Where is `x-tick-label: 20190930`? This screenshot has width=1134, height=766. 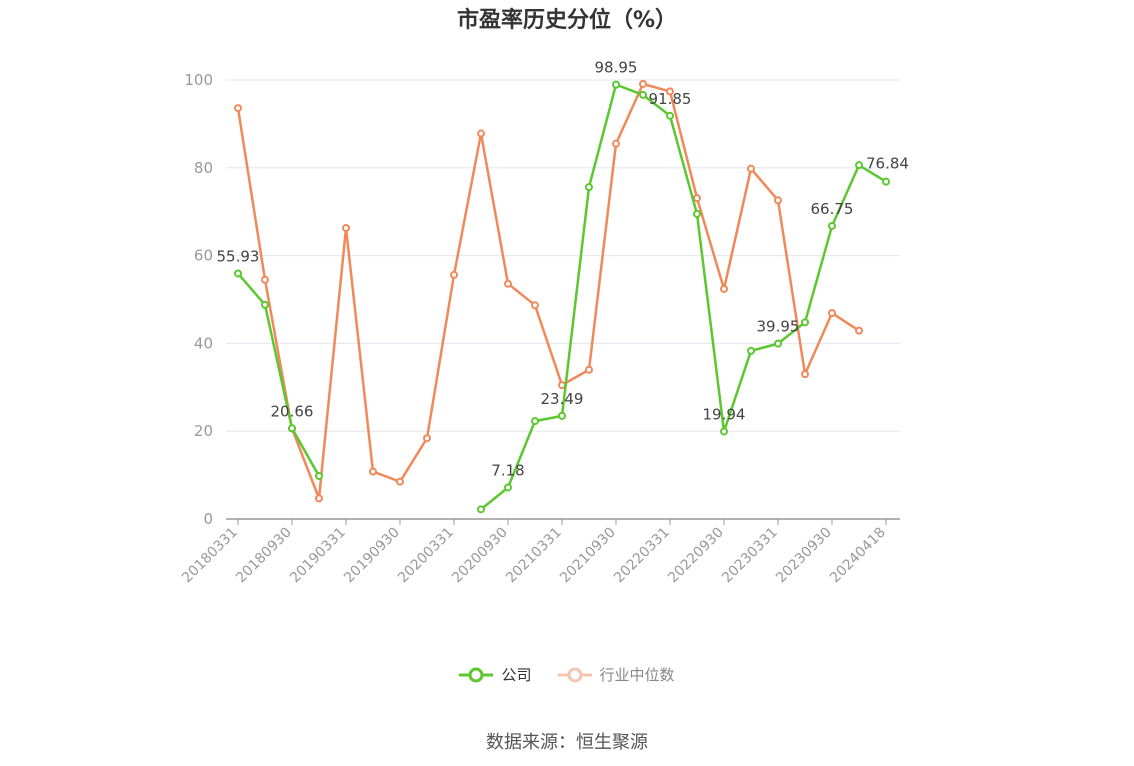
x-tick-label: 20190930 is located at coordinates (372, 556).